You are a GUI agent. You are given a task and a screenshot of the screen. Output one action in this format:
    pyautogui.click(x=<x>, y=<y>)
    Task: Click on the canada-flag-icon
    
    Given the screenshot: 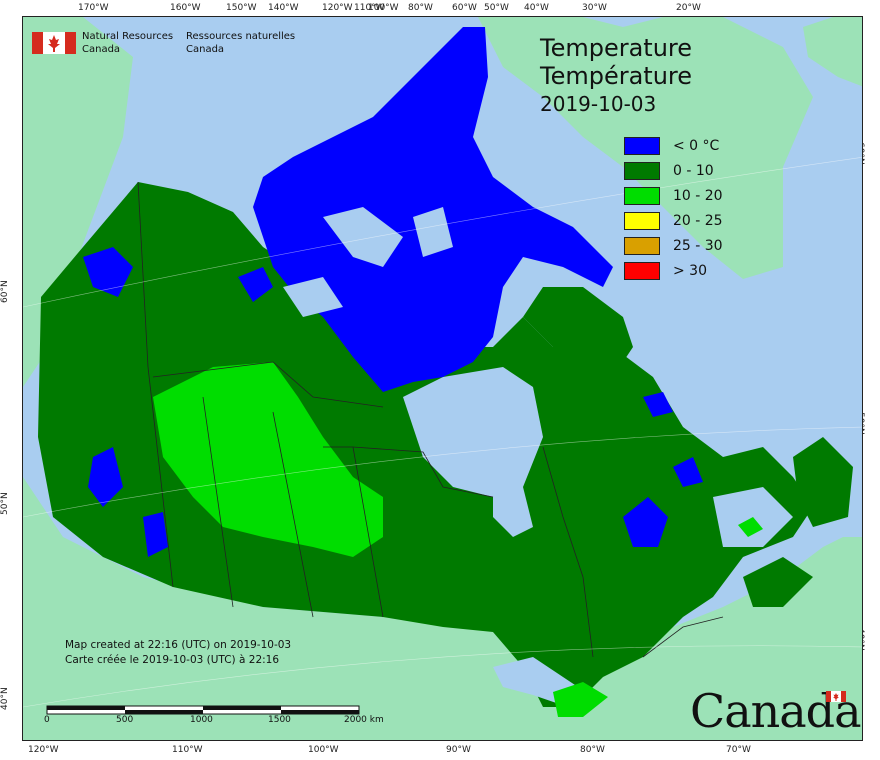 What is the action you would take?
    pyautogui.click(x=54, y=43)
    